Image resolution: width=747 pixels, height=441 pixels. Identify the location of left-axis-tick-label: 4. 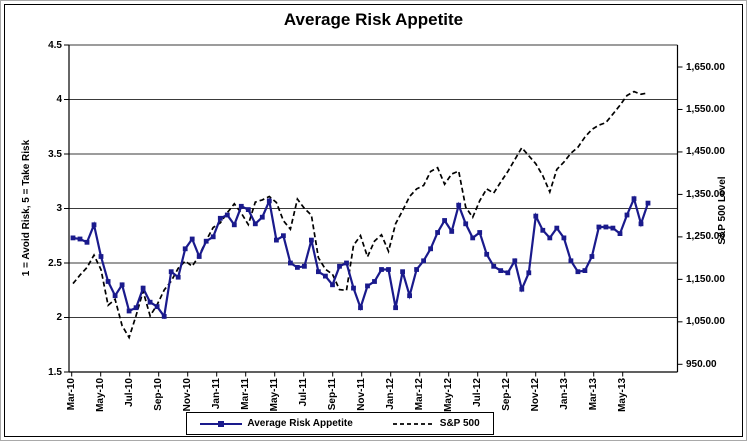
(59, 99).